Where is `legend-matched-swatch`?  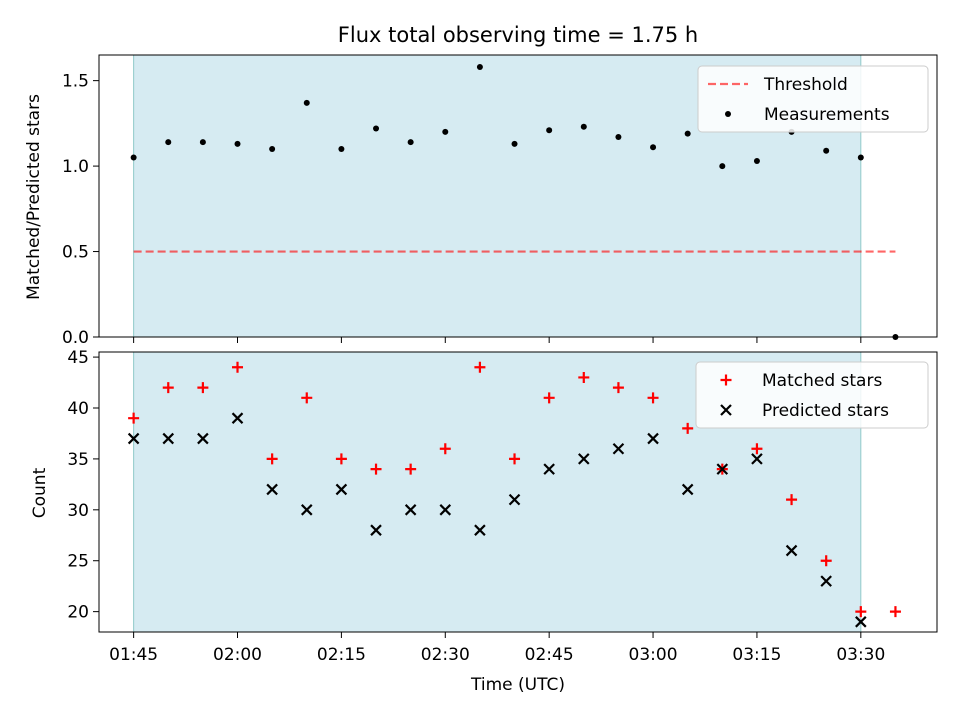
legend-matched-swatch is located at coordinates (726, 380).